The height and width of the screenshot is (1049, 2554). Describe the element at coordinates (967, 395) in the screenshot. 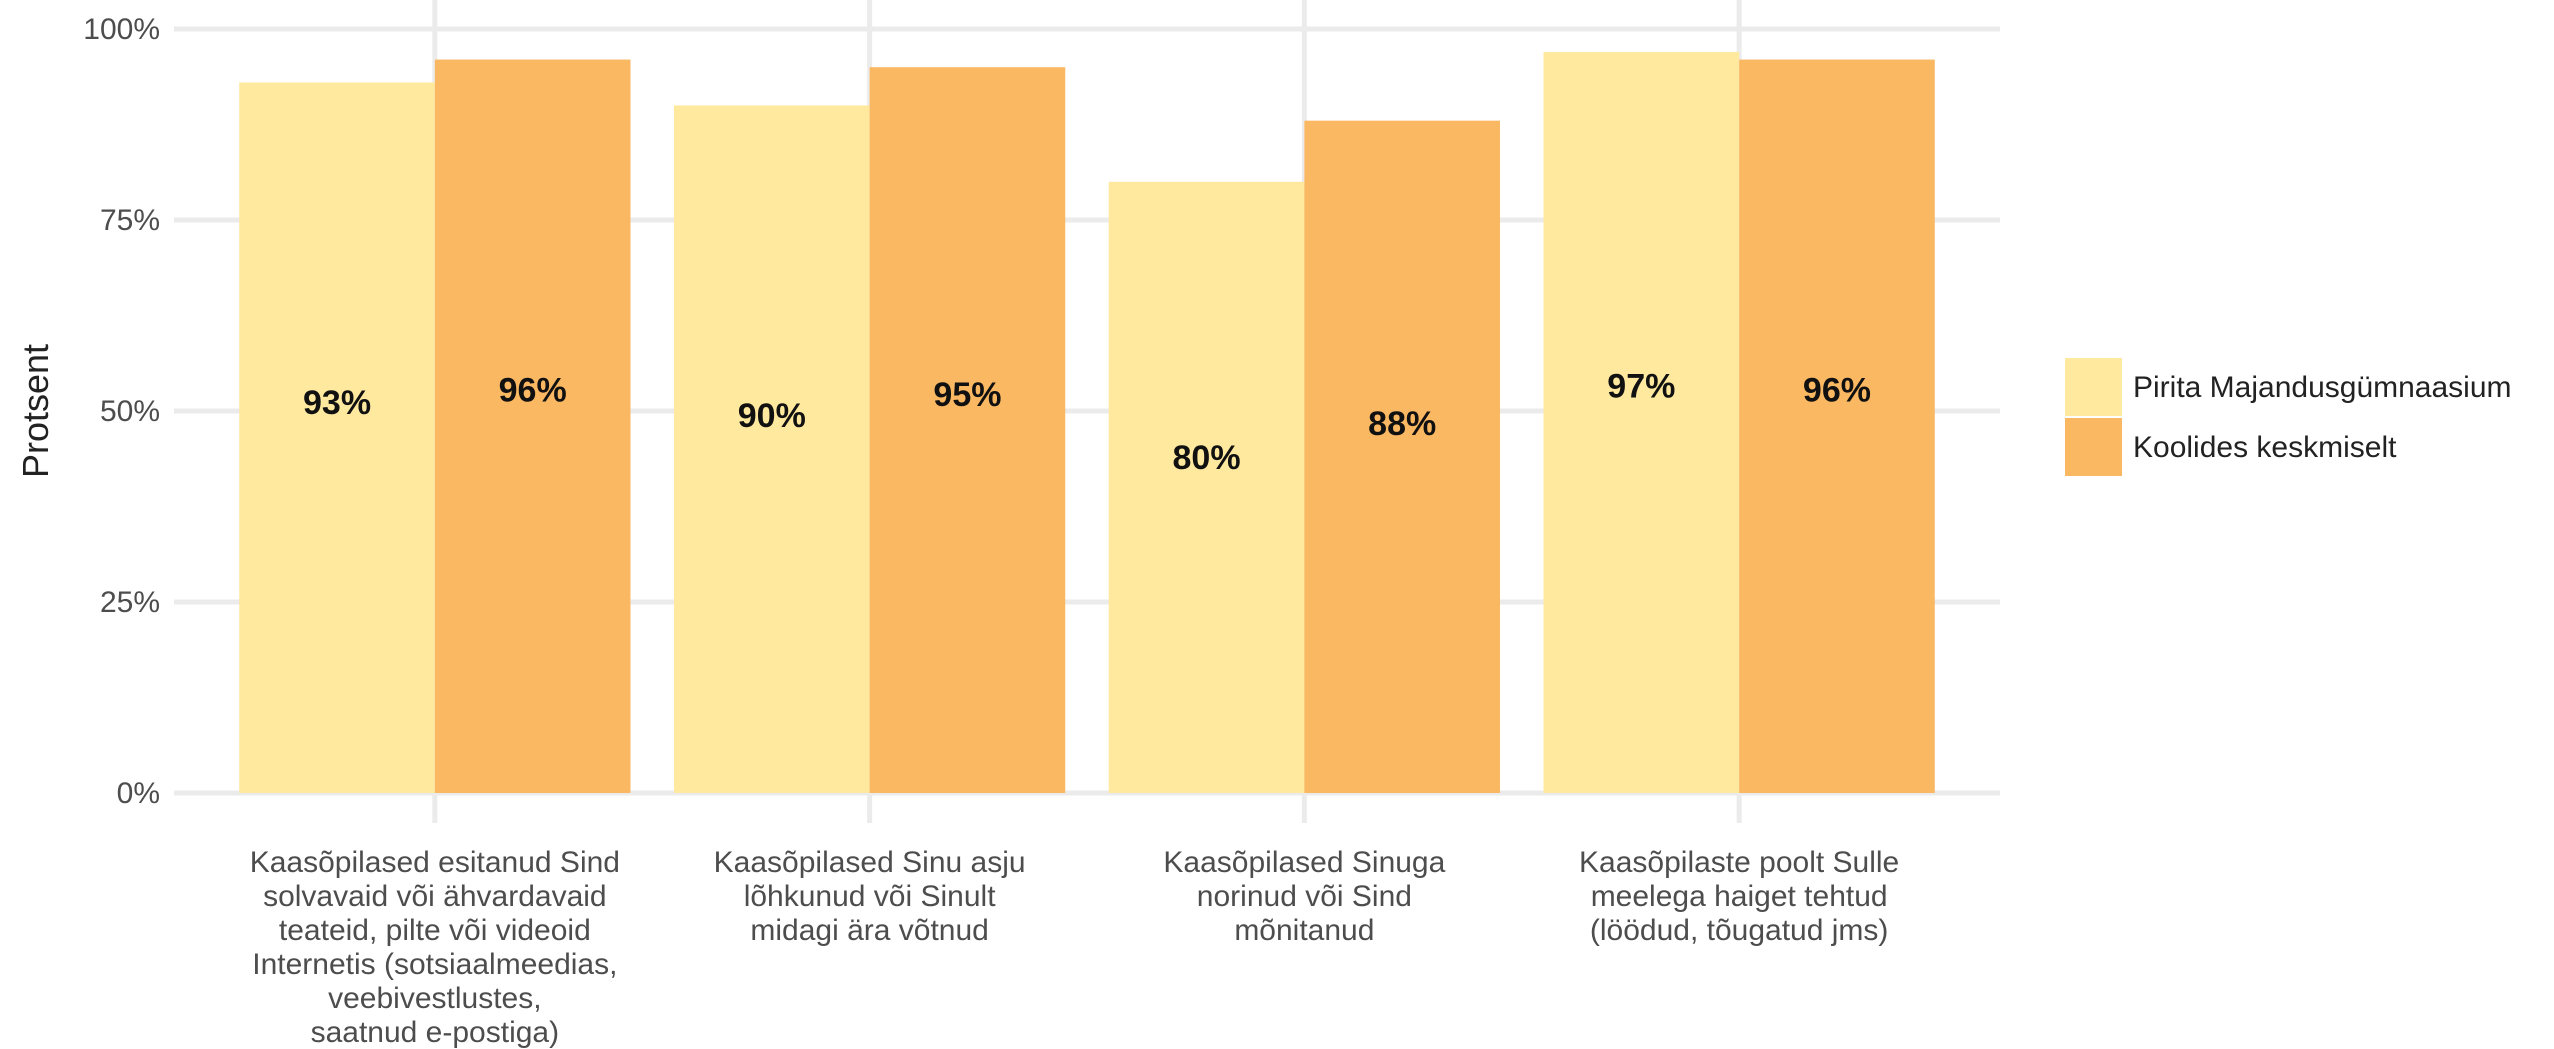

I see `data-label: 95%` at that location.